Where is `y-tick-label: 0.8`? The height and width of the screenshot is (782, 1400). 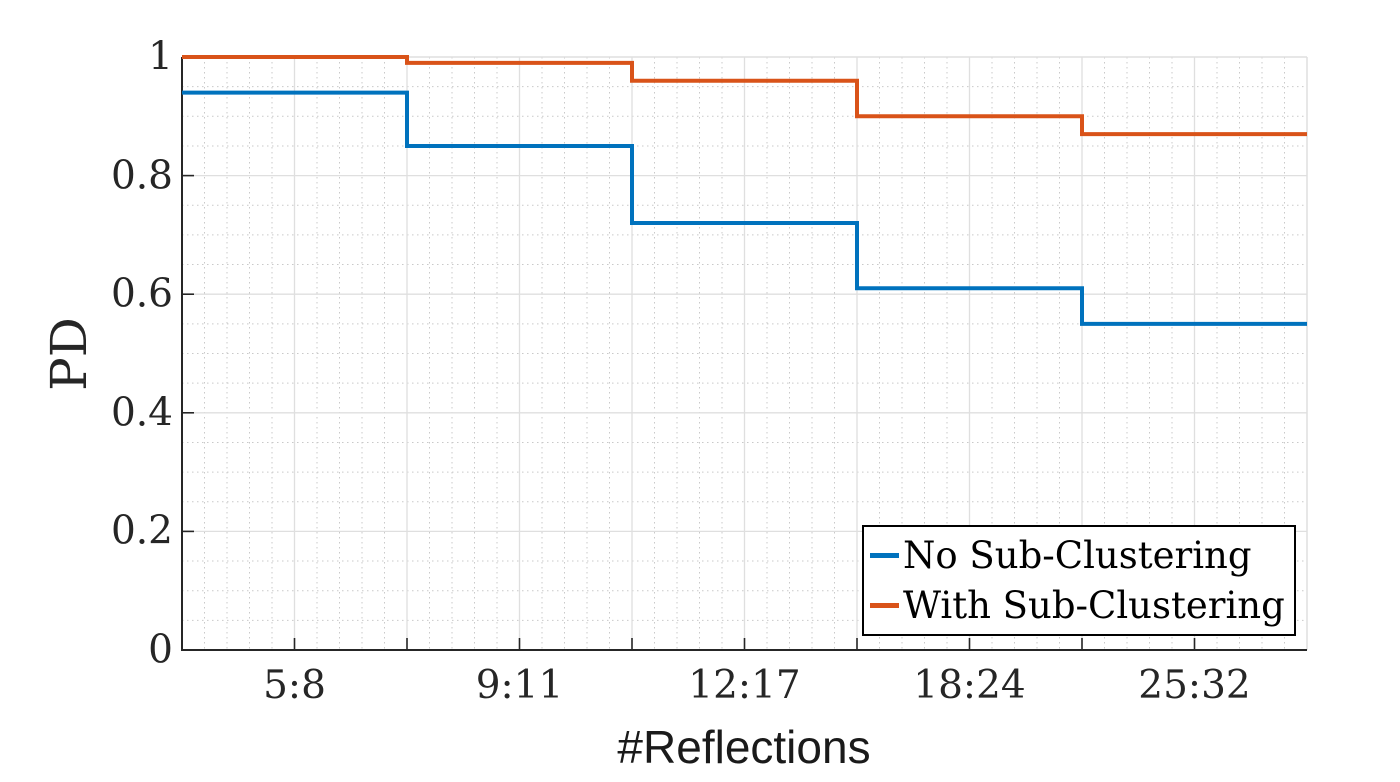 y-tick-label: 0.8 is located at coordinates (141, 176).